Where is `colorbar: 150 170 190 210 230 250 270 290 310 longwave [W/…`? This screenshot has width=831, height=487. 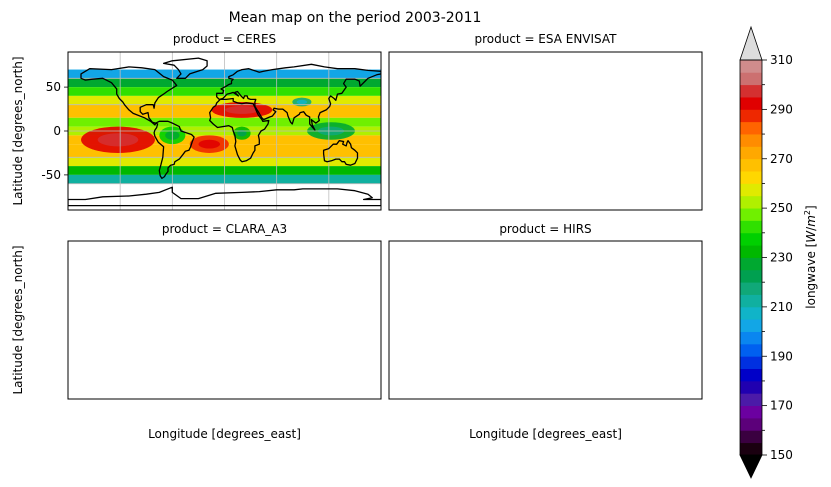
colorbar: 150 170 190 210 230 250 270 290 310 longwave [W/… is located at coordinates (778, 252).